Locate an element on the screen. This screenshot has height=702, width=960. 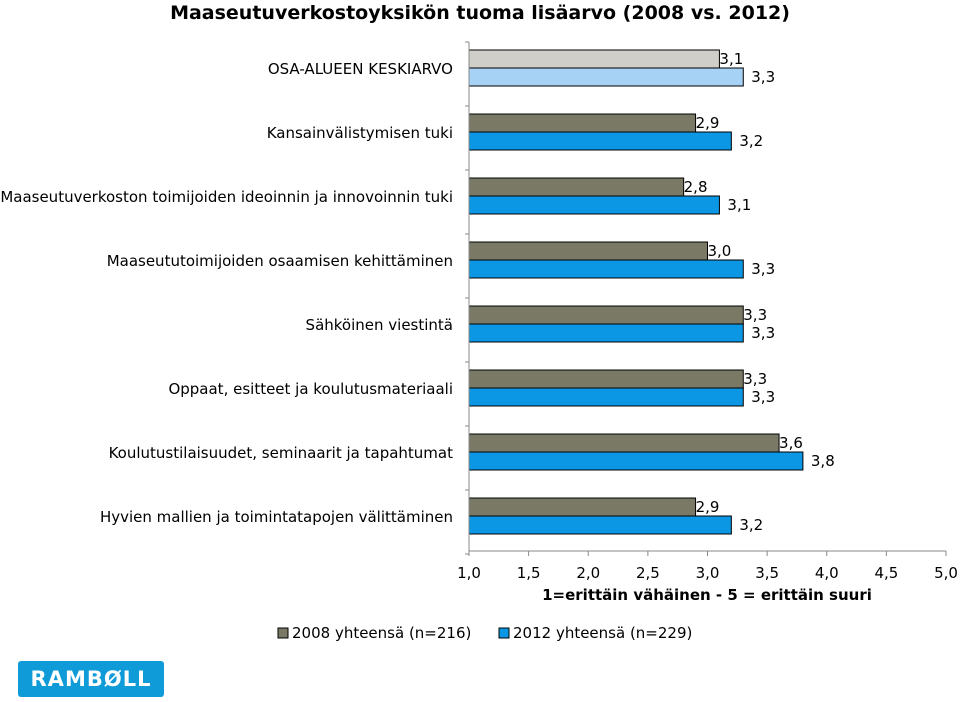
ramboll-logo: RAMBØLL is located at coordinates (91, 679).